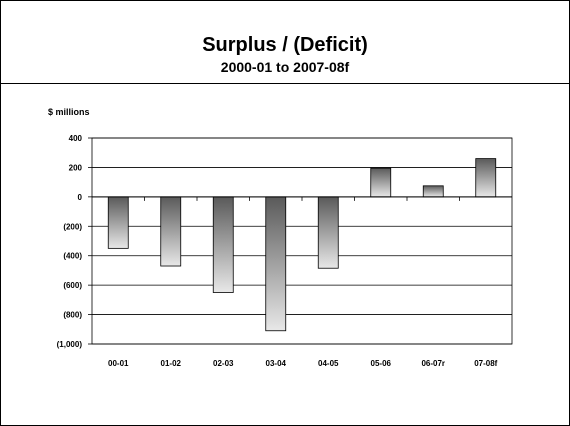 This screenshot has width=570, height=426. What do you see at coordinates (276, 363) in the screenshot?
I see `x-tick-label: 03-04` at bounding box center [276, 363].